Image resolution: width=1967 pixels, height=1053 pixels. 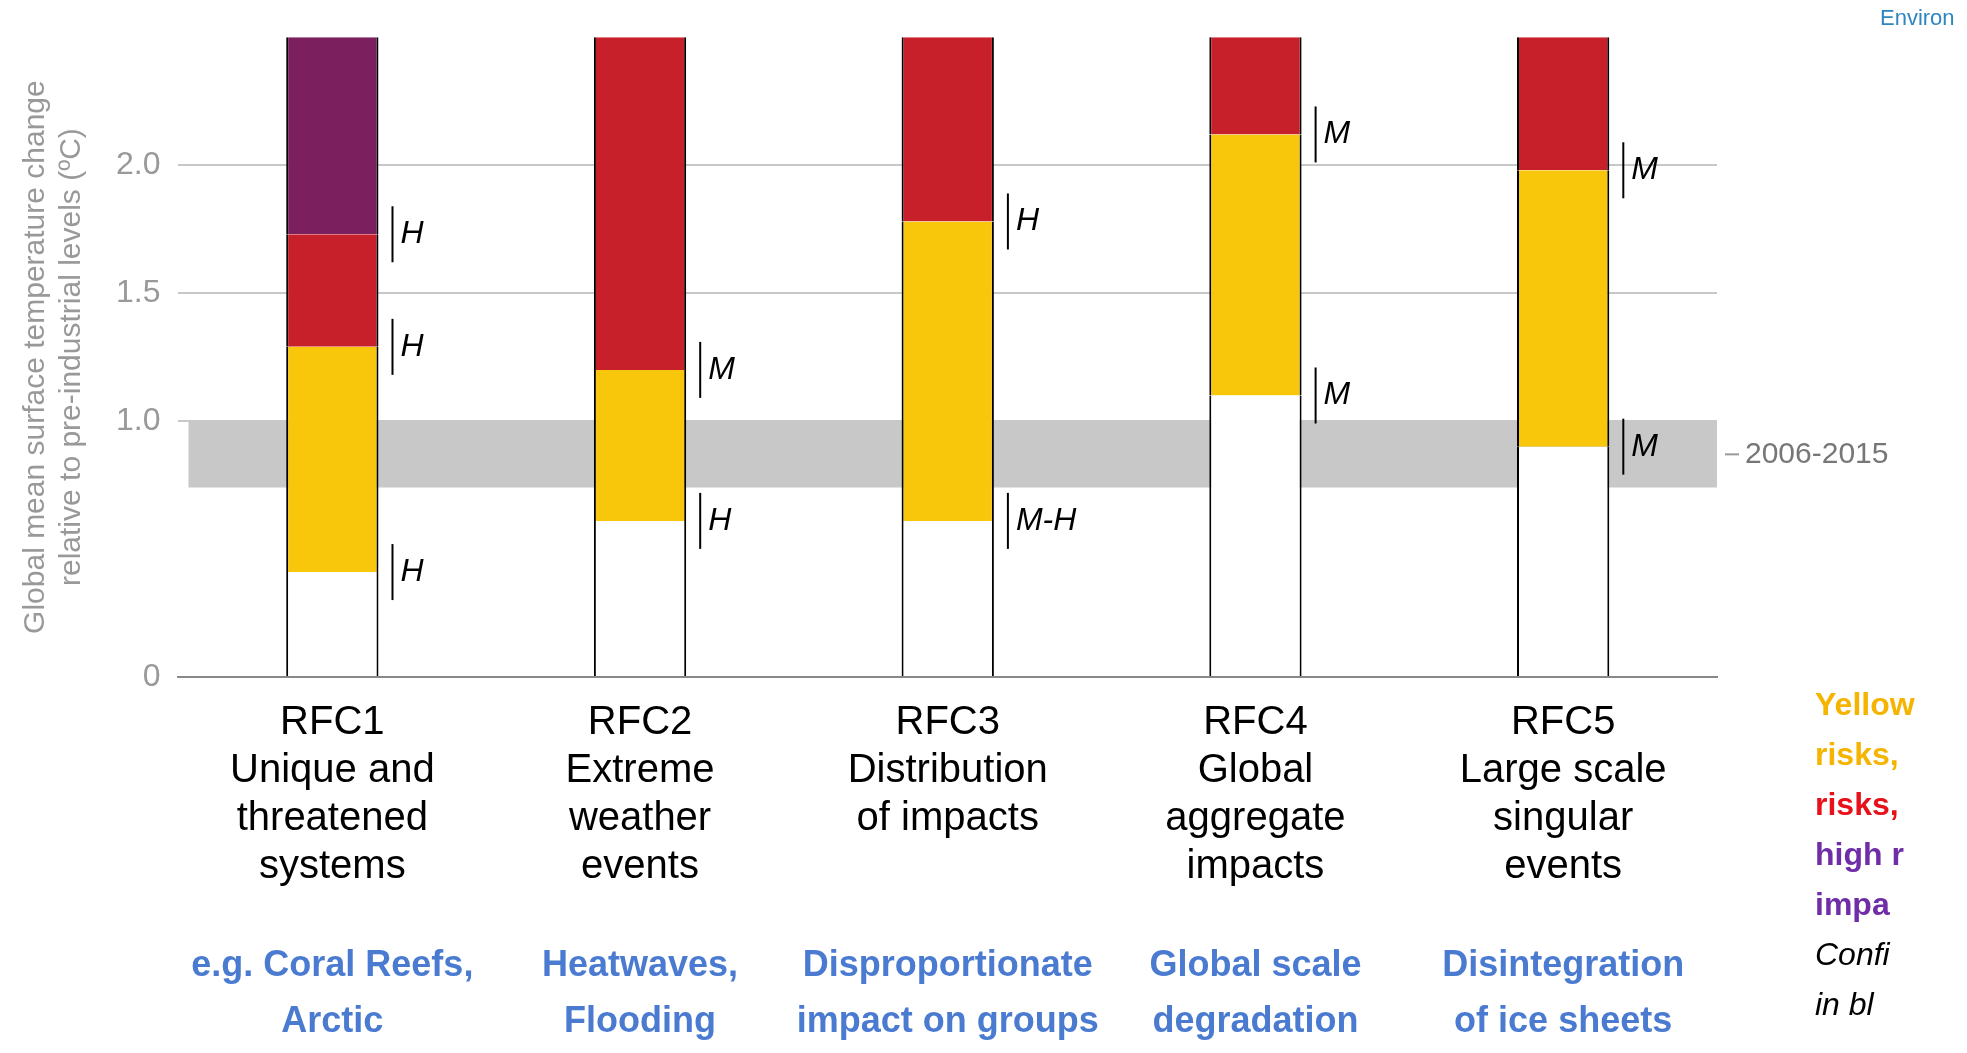 I want to click on x-tick-label: RFC1 Unique and threatened systems, so click(x=332, y=792).